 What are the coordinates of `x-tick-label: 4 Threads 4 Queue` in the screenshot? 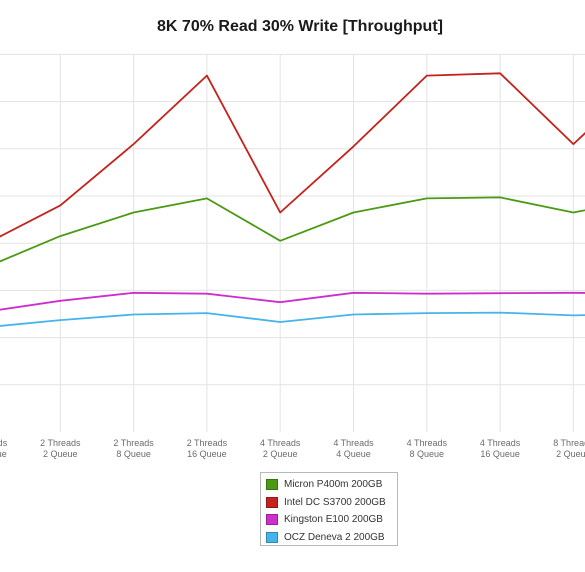 It's located at (353, 448).